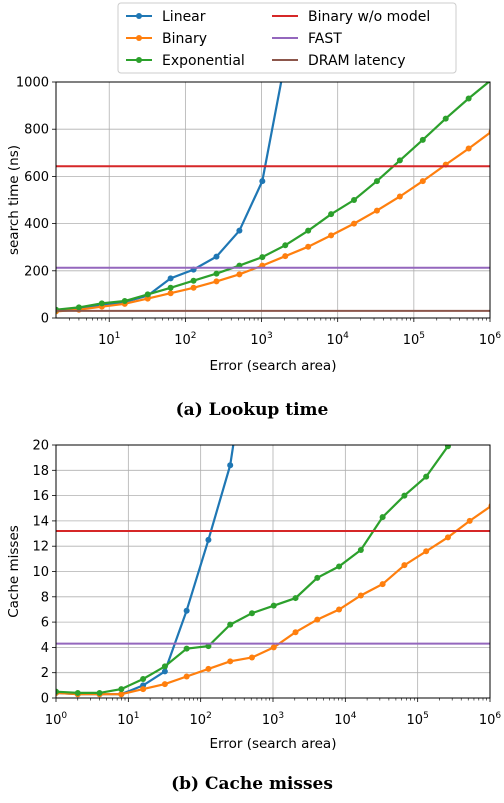 Image resolution: width=504 pixels, height=803 pixels. Describe the element at coordinates (184, 39) in the screenshot. I see `legend-label: Binary` at that location.